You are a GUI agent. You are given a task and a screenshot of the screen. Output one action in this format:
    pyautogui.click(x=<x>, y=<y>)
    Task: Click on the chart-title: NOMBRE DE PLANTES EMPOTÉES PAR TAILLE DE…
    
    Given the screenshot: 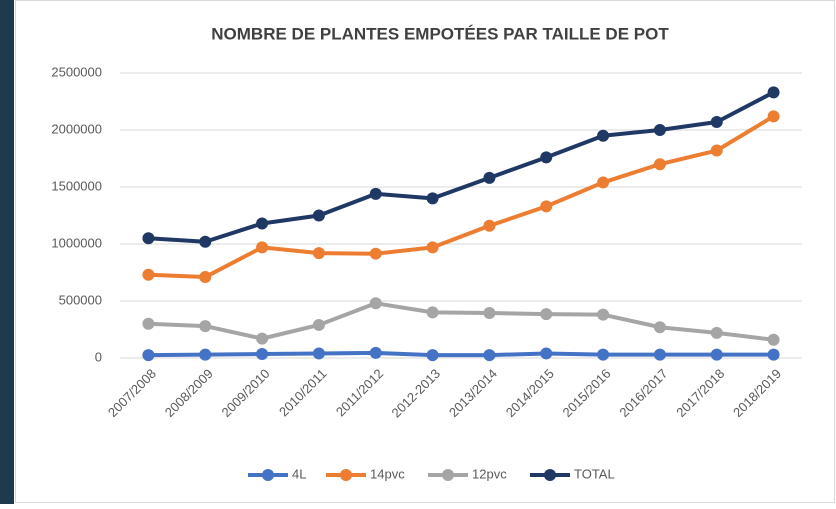 What is the action you would take?
    pyautogui.click(x=440, y=33)
    